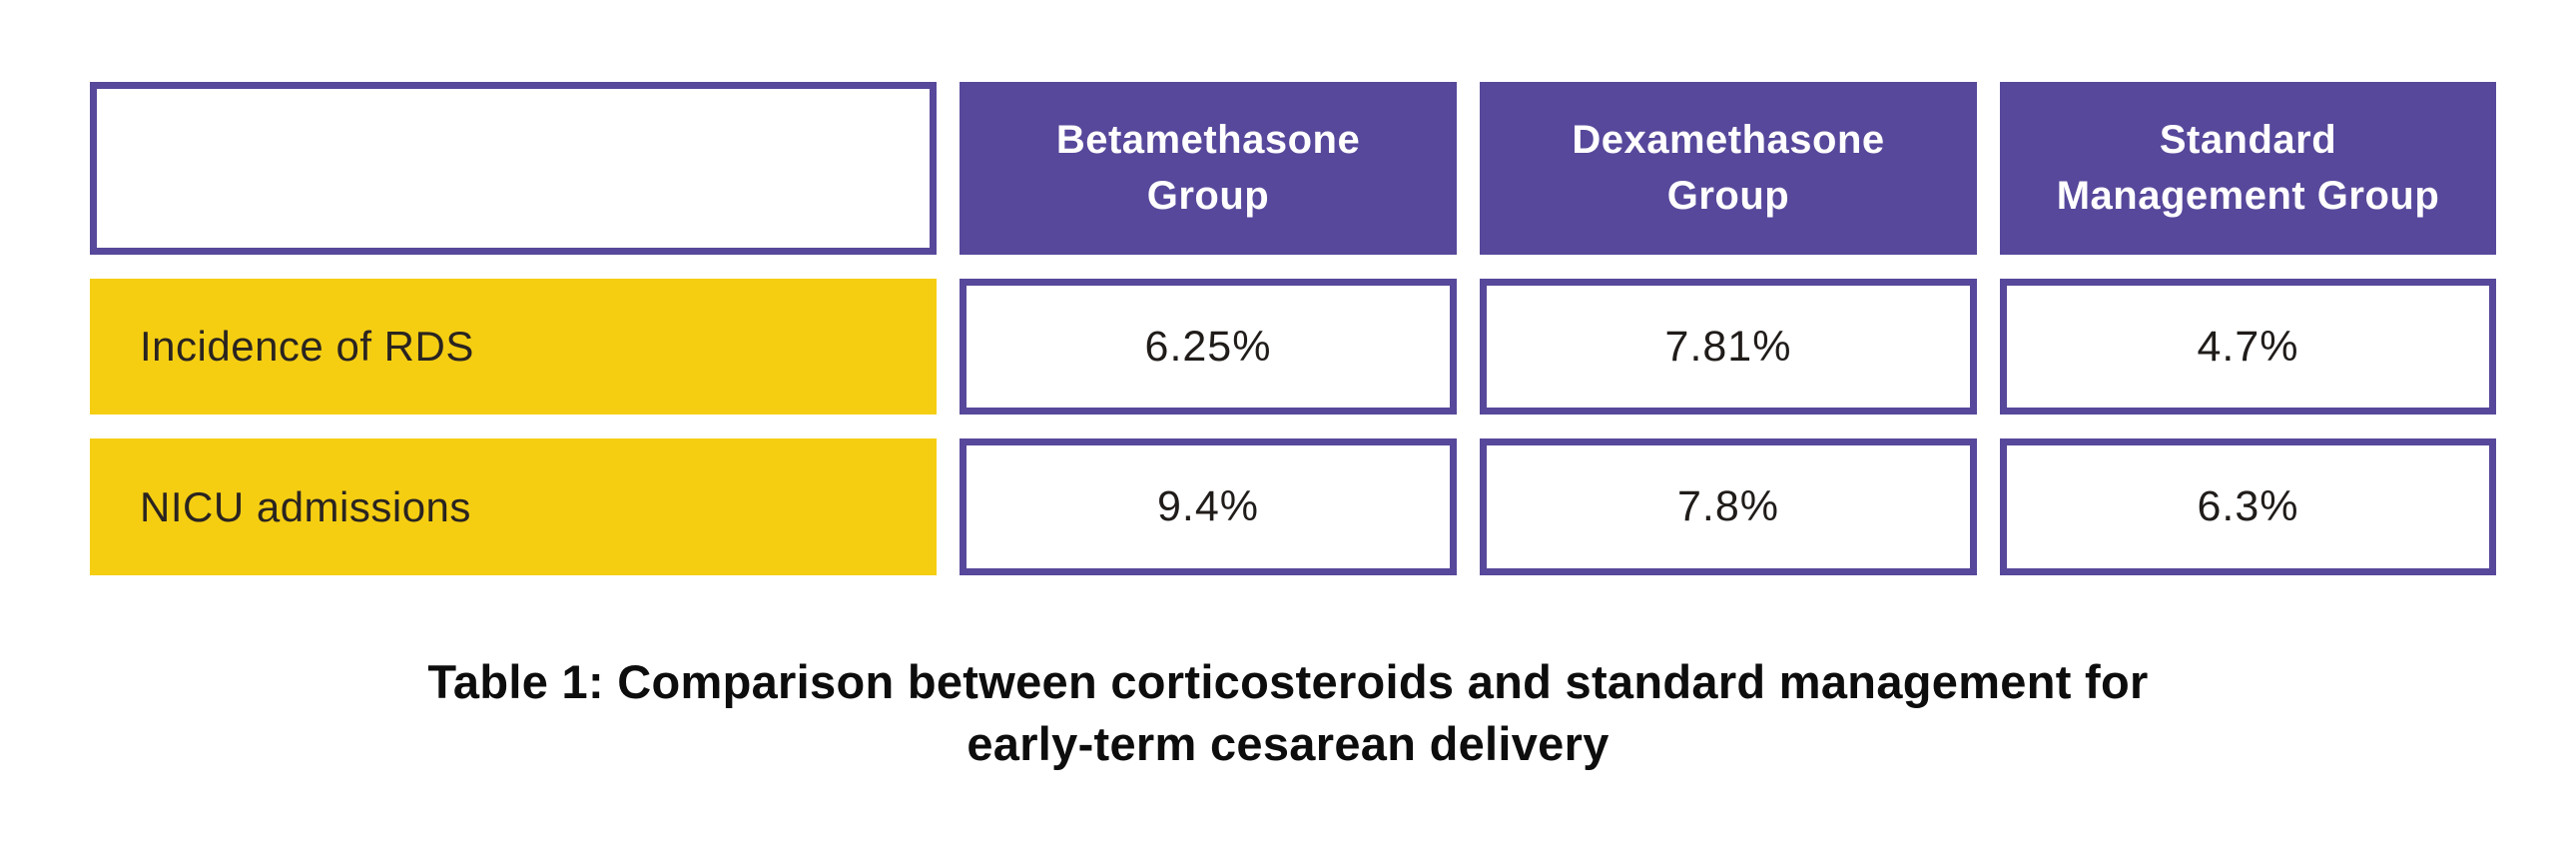 This screenshot has width=2576, height=851. I want to click on column-header-dexamethasone-group: Dexamethasone Group, so click(1728, 168).